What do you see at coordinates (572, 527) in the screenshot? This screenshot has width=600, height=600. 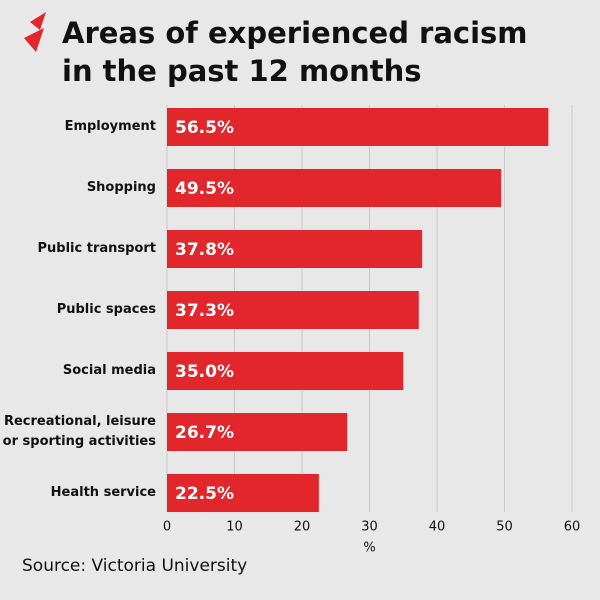 I see `x-tick-label: 60` at bounding box center [572, 527].